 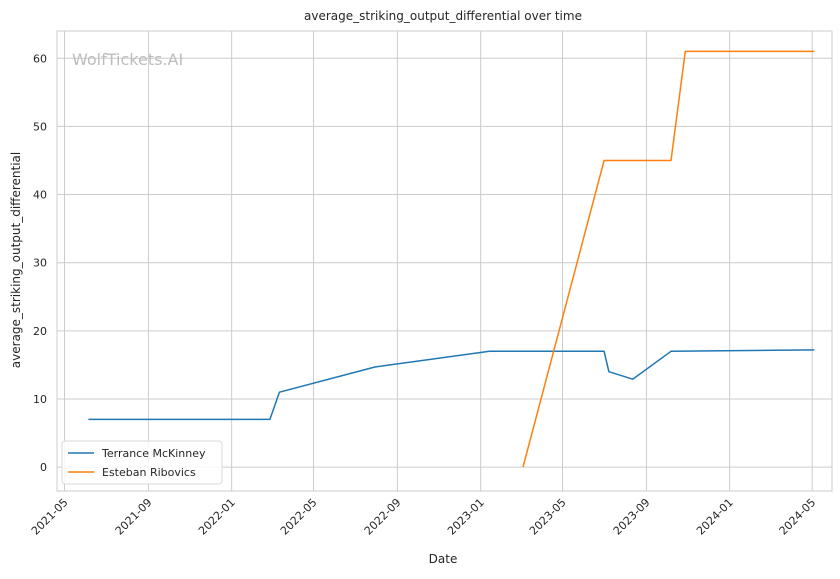 I want to click on x-tick-label: 2023-05, so click(x=548, y=517).